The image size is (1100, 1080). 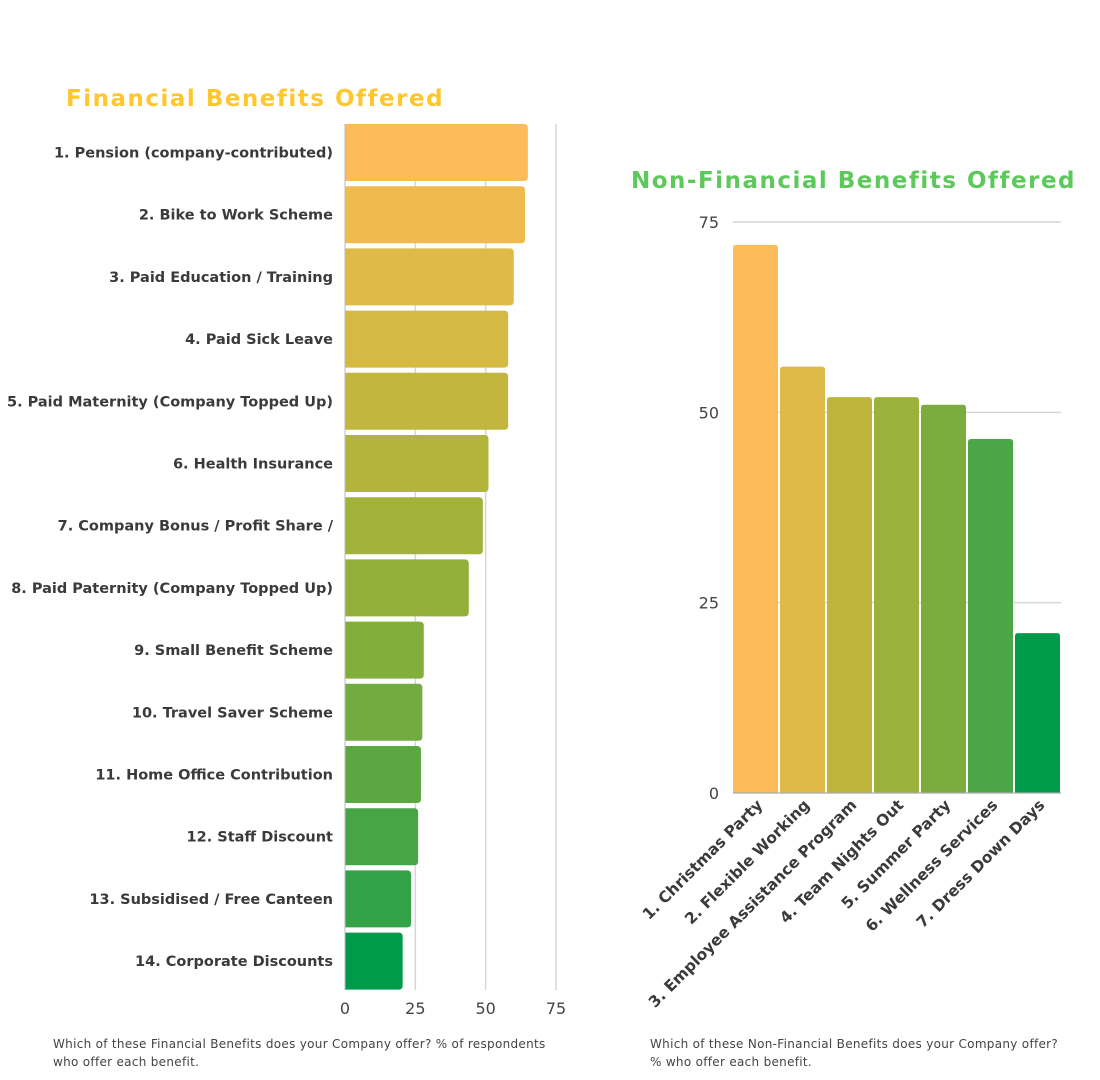 What do you see at coordinates (170, 402) in the screenshot?
I see `category-label: 5. Paid Maternity (Company Topped Up)` at bounding box center [170, 402].